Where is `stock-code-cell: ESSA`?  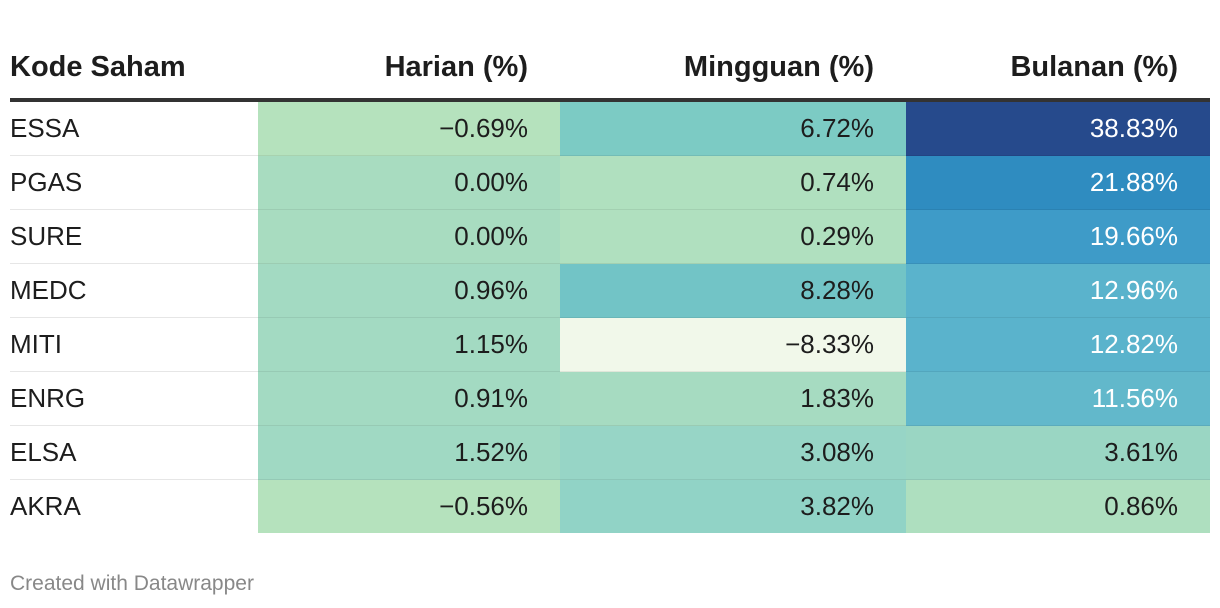
stock-code-cell: ESSA is located at coordinates (134, 128).